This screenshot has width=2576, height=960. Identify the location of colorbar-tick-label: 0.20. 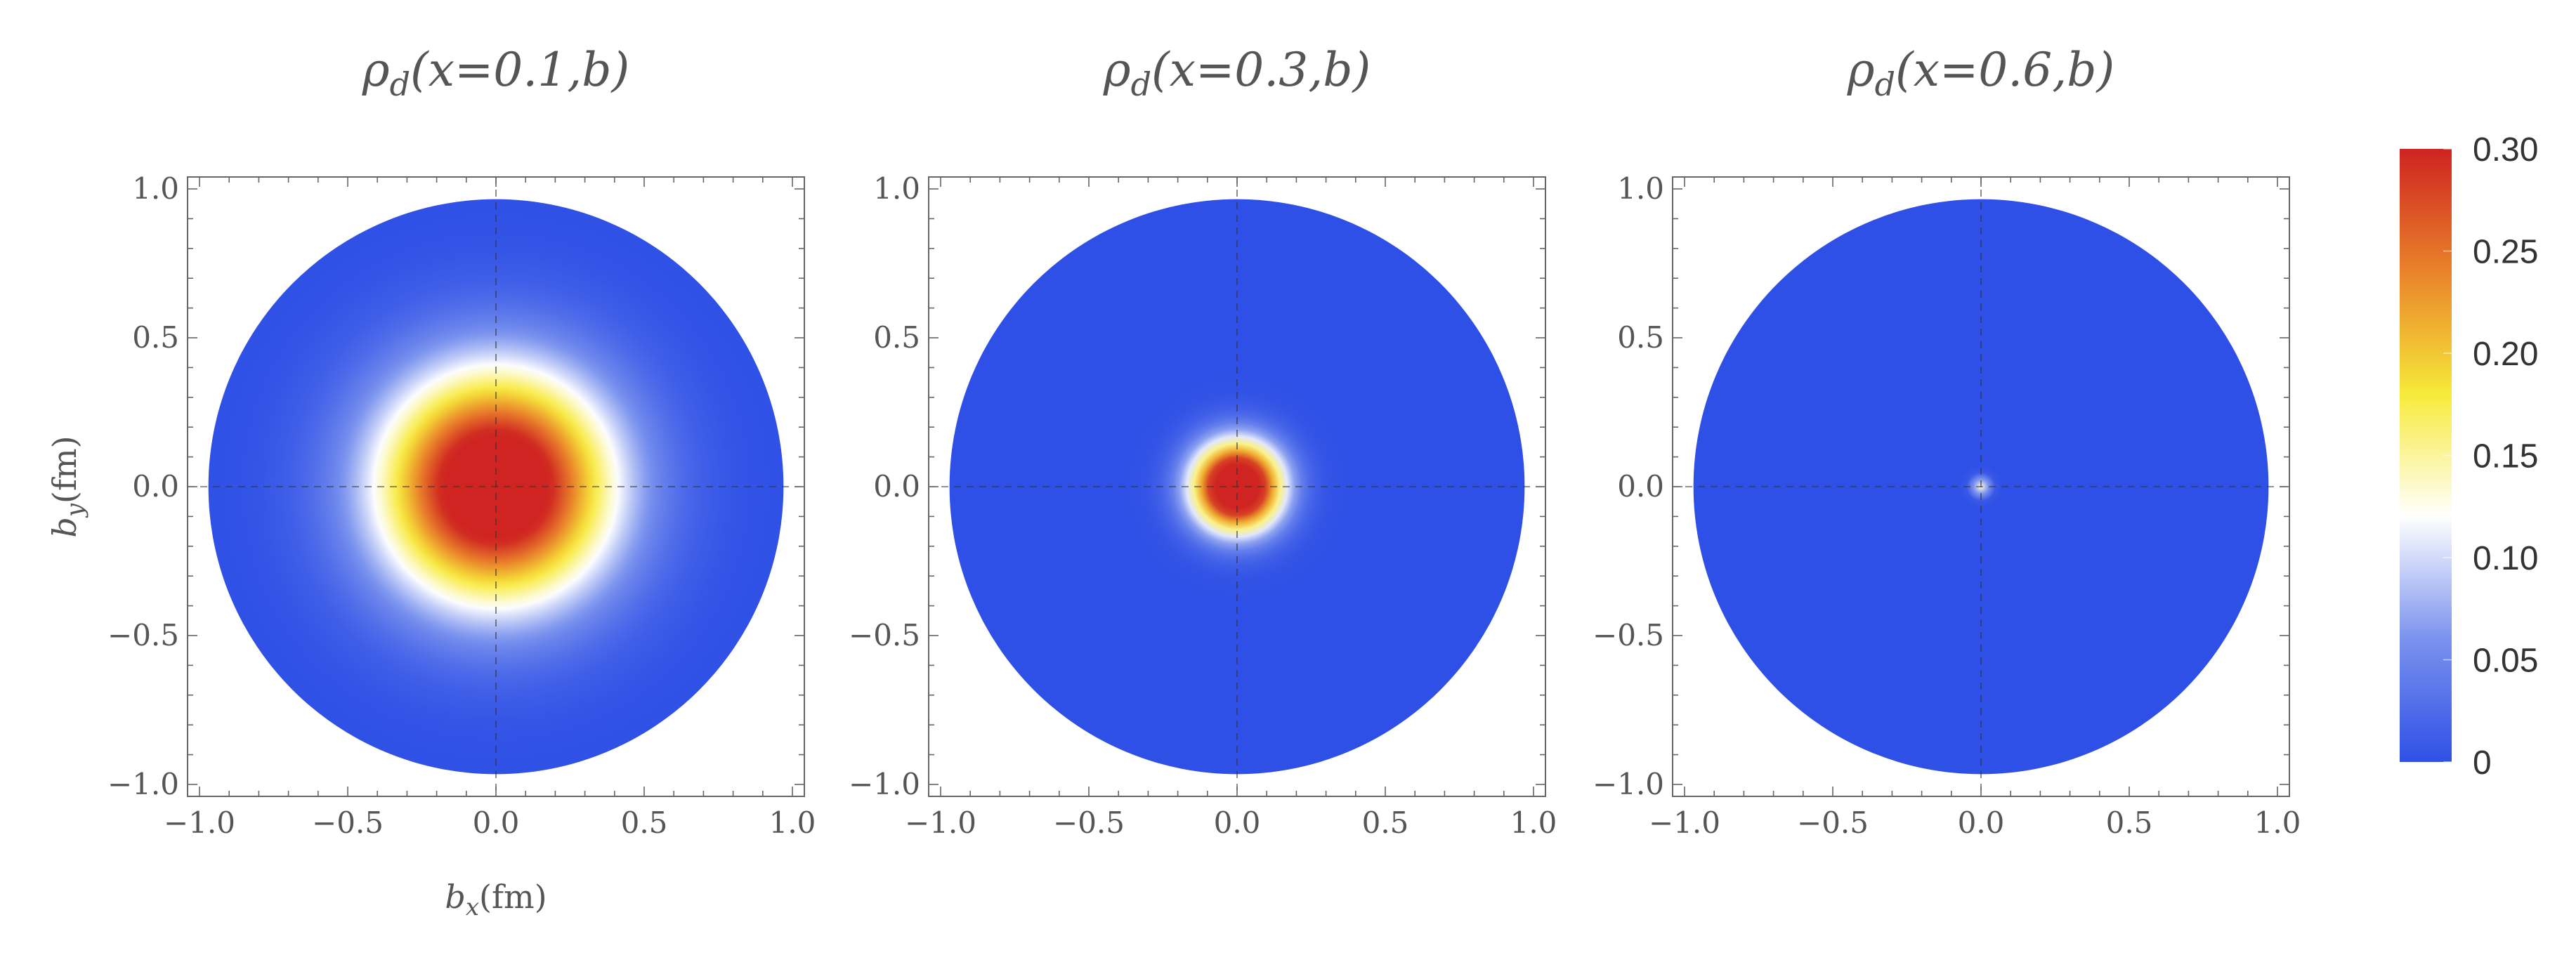
(2505, 354).